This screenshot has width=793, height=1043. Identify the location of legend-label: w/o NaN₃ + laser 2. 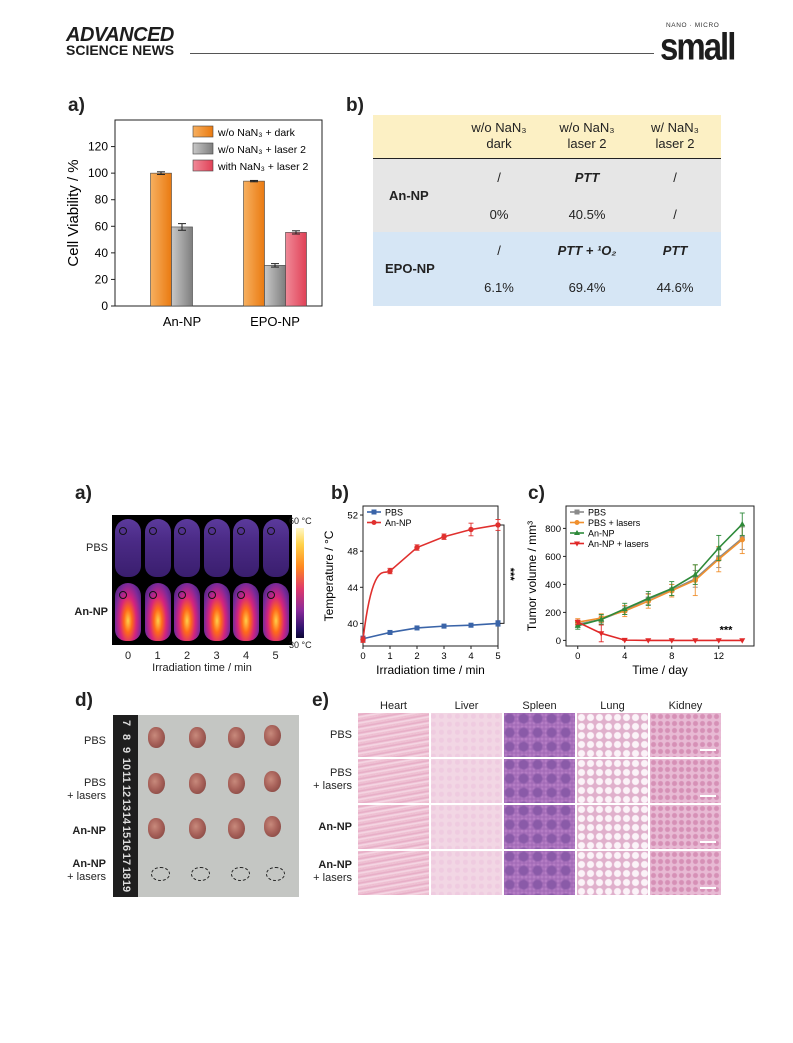
(261, 150).